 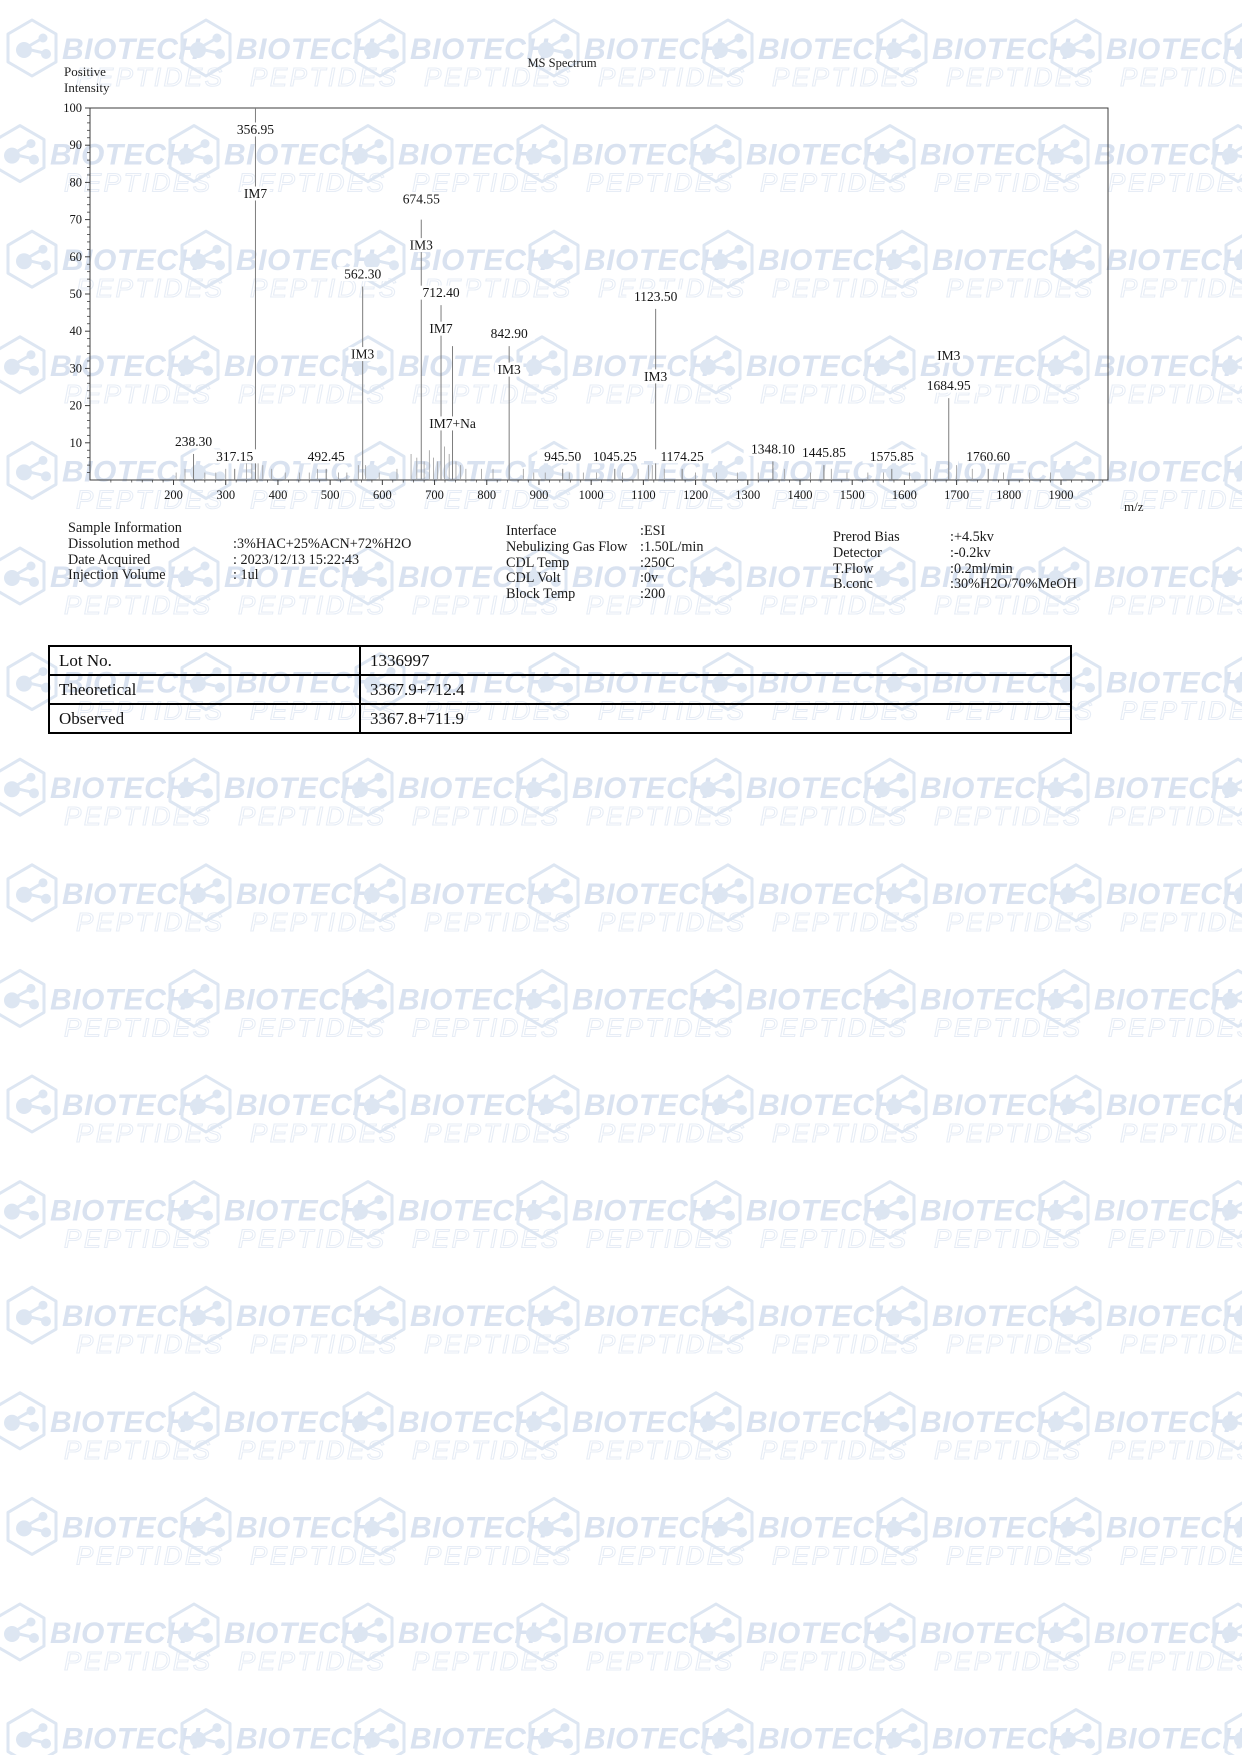 I want to click on info-value: : 1ul, so click(x=246, y=575).